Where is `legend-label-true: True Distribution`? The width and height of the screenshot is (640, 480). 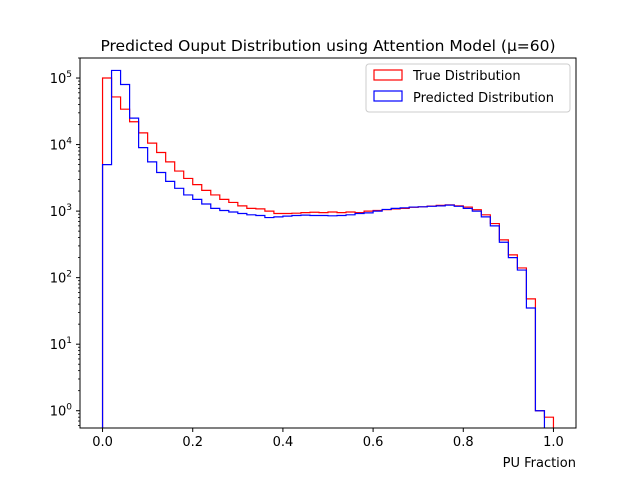
legend-label-true: True Distribution is located at coordinates (466, 76).